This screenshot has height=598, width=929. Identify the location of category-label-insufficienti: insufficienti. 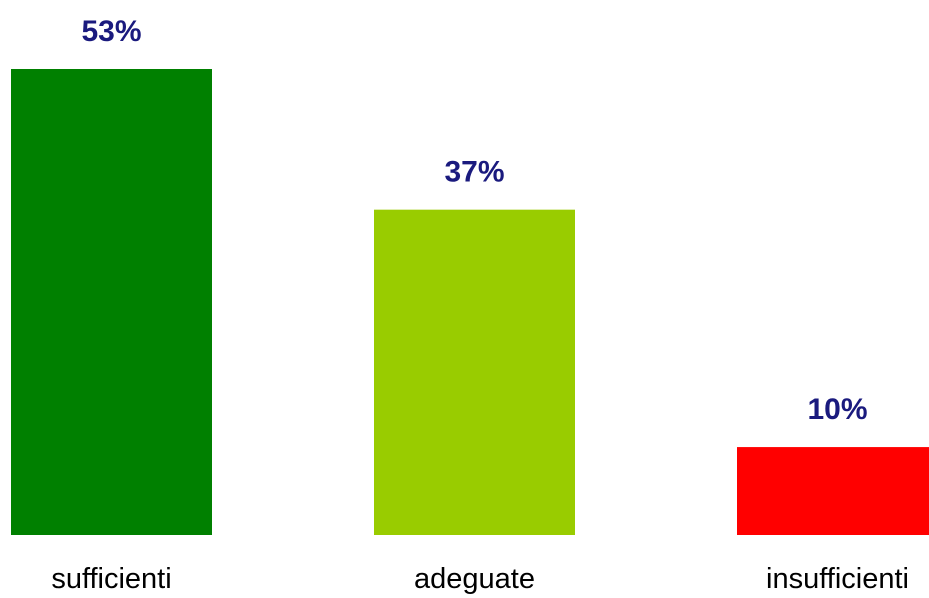
(837, 579).